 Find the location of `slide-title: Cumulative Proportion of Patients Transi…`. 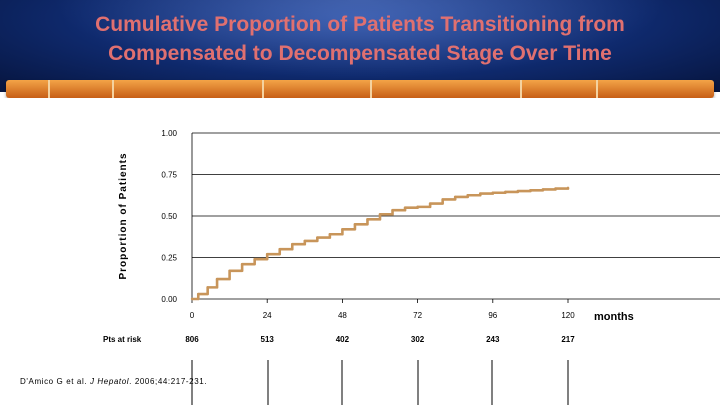

slide-title: Cumulative Proportion of Patients Transi… is located at coordinates (360, 39).